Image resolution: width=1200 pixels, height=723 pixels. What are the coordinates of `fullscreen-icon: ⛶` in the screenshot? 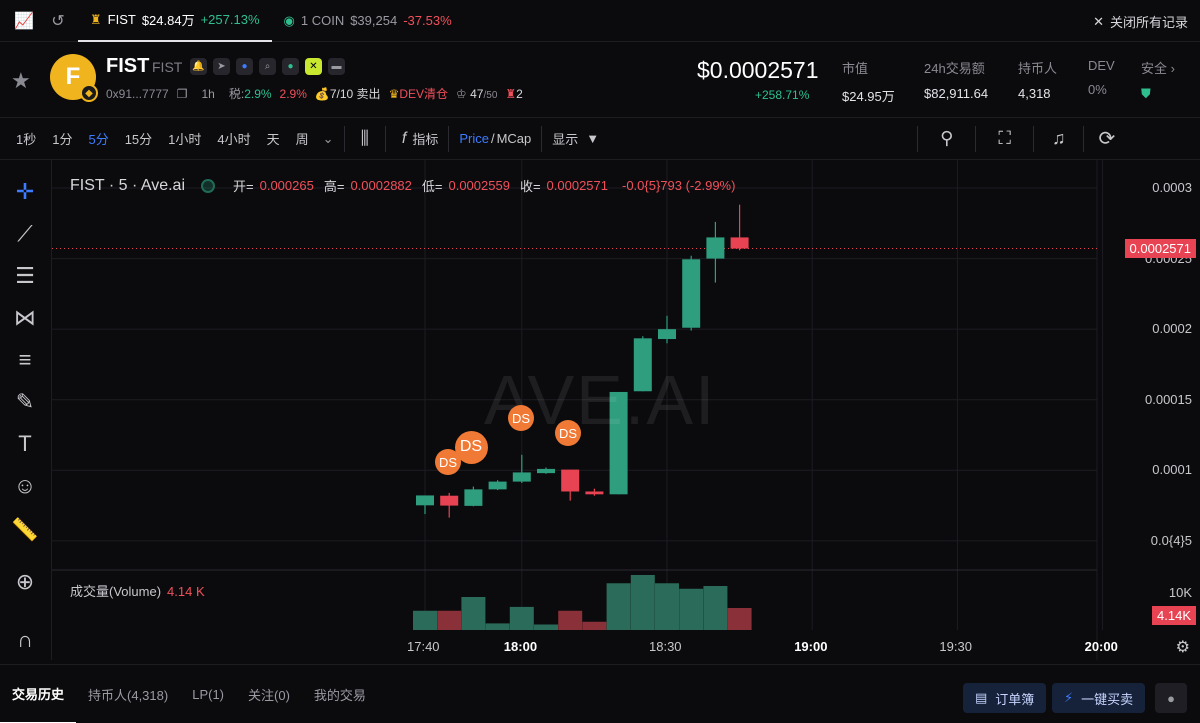 It's located at (1004, 138).